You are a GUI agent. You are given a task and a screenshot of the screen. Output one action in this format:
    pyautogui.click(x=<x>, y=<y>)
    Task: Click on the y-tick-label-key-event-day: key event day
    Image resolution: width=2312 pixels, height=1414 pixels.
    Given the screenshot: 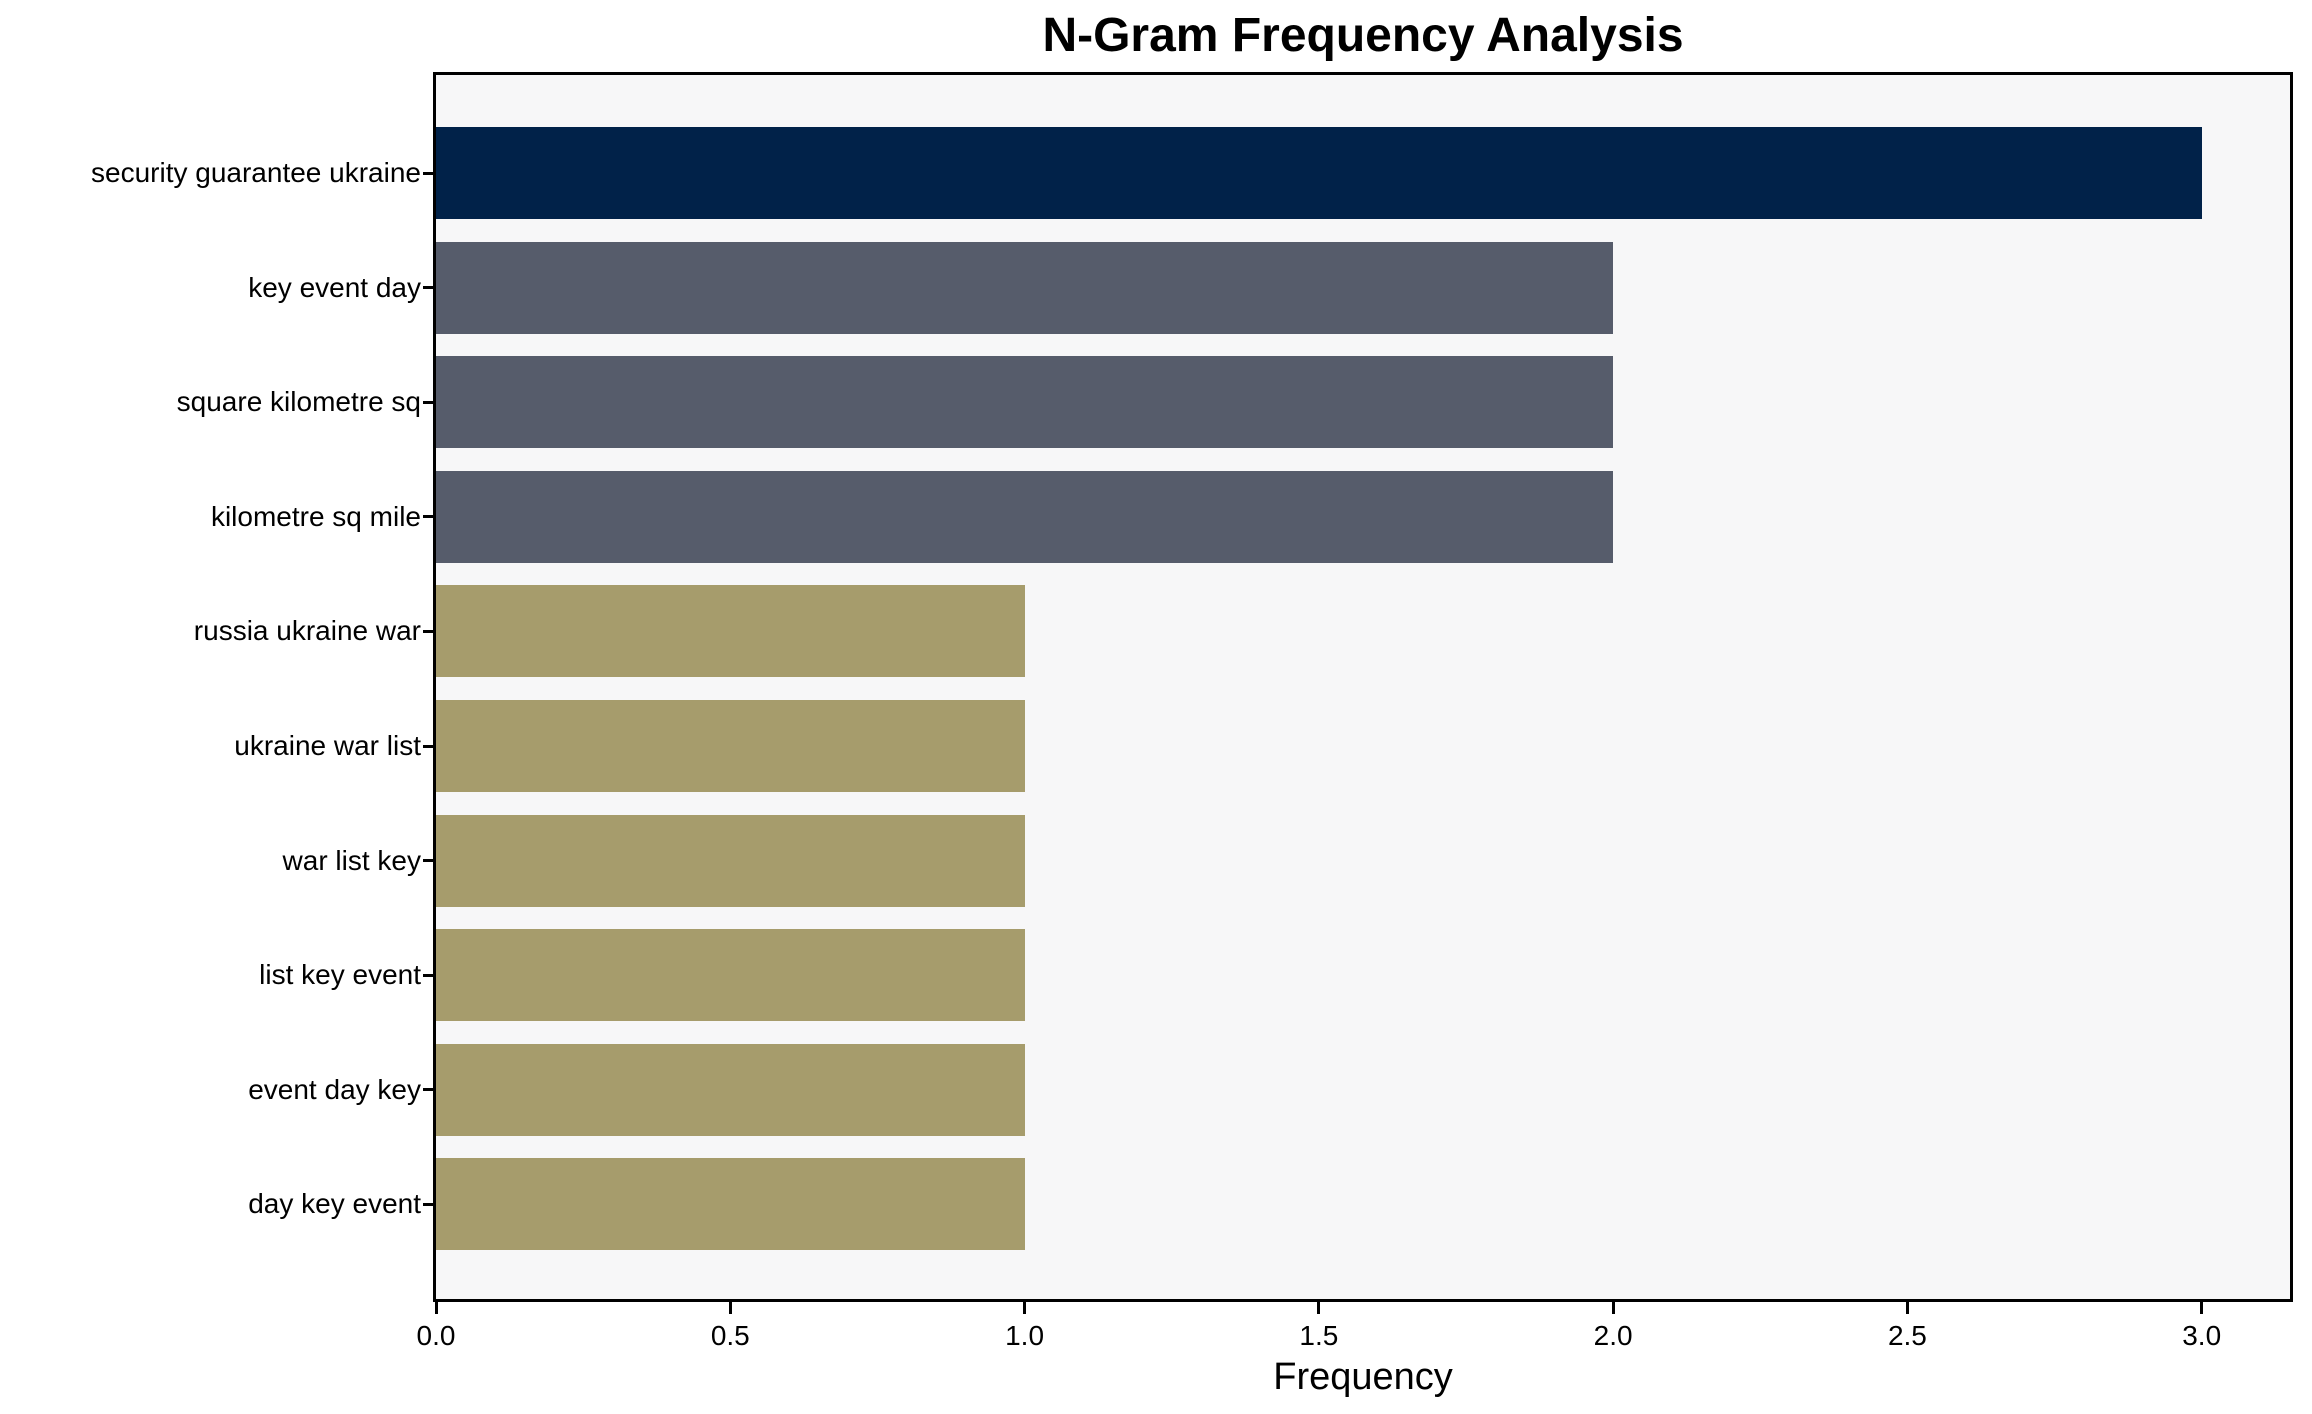 What is the action you would take?
    pyautogui.click(x=334, y=287)
    